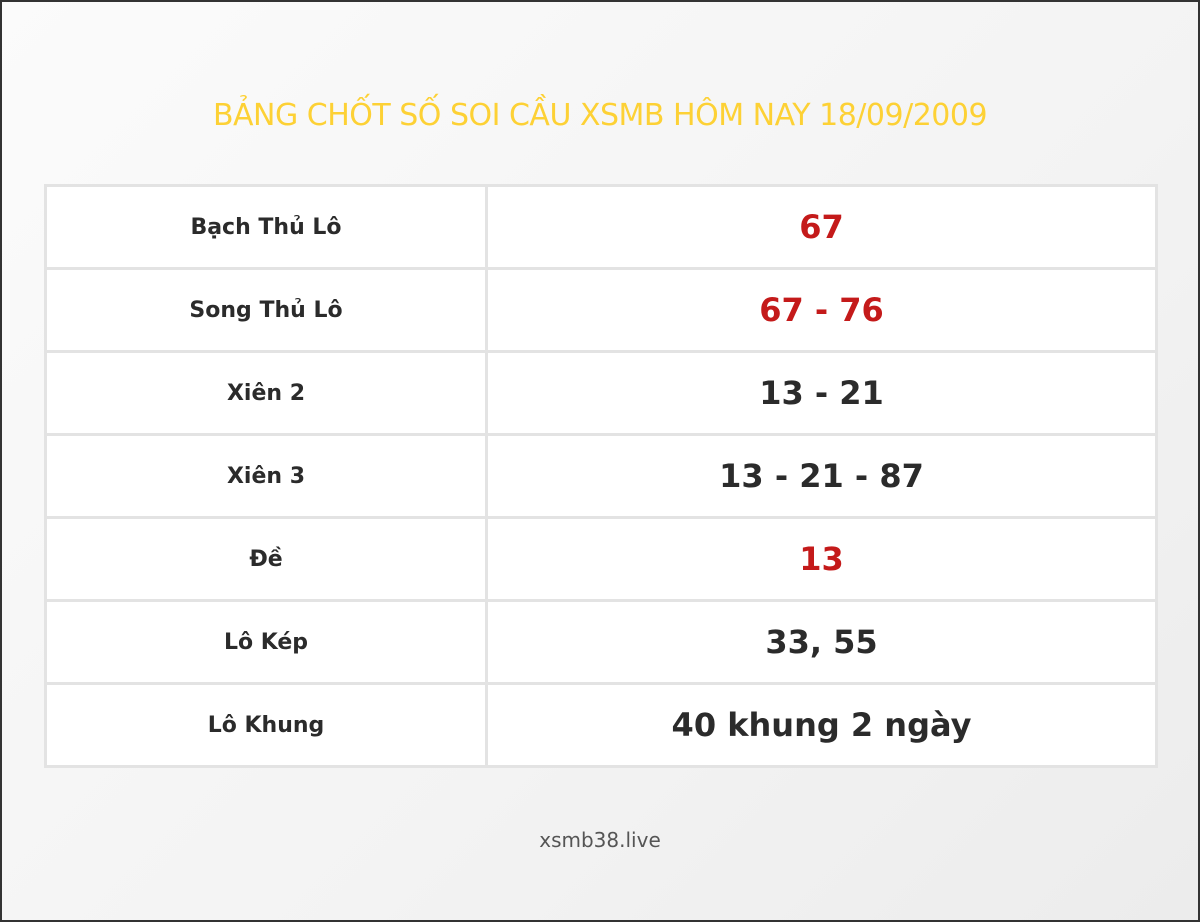 The height and width of the screenshot is (922, 1200). Describe the element at coordinates (266, 725) in the screenshot. I see `row-label: Lô Khung` at that location.